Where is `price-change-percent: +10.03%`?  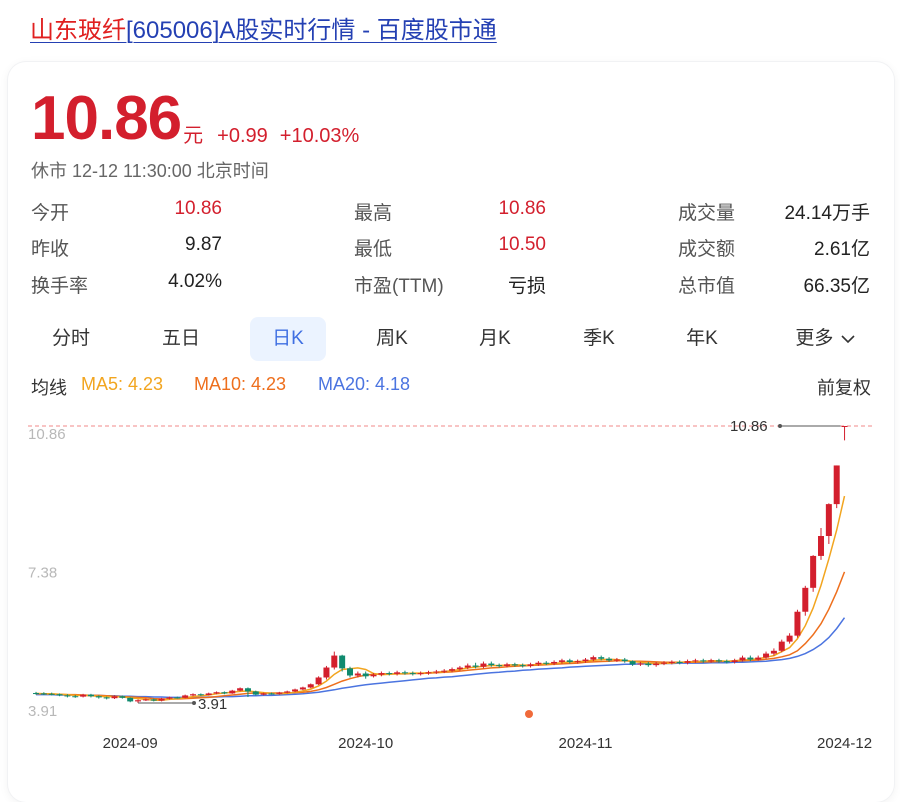 price-change-percent: +10.03% is located at coordinates (319, 136).